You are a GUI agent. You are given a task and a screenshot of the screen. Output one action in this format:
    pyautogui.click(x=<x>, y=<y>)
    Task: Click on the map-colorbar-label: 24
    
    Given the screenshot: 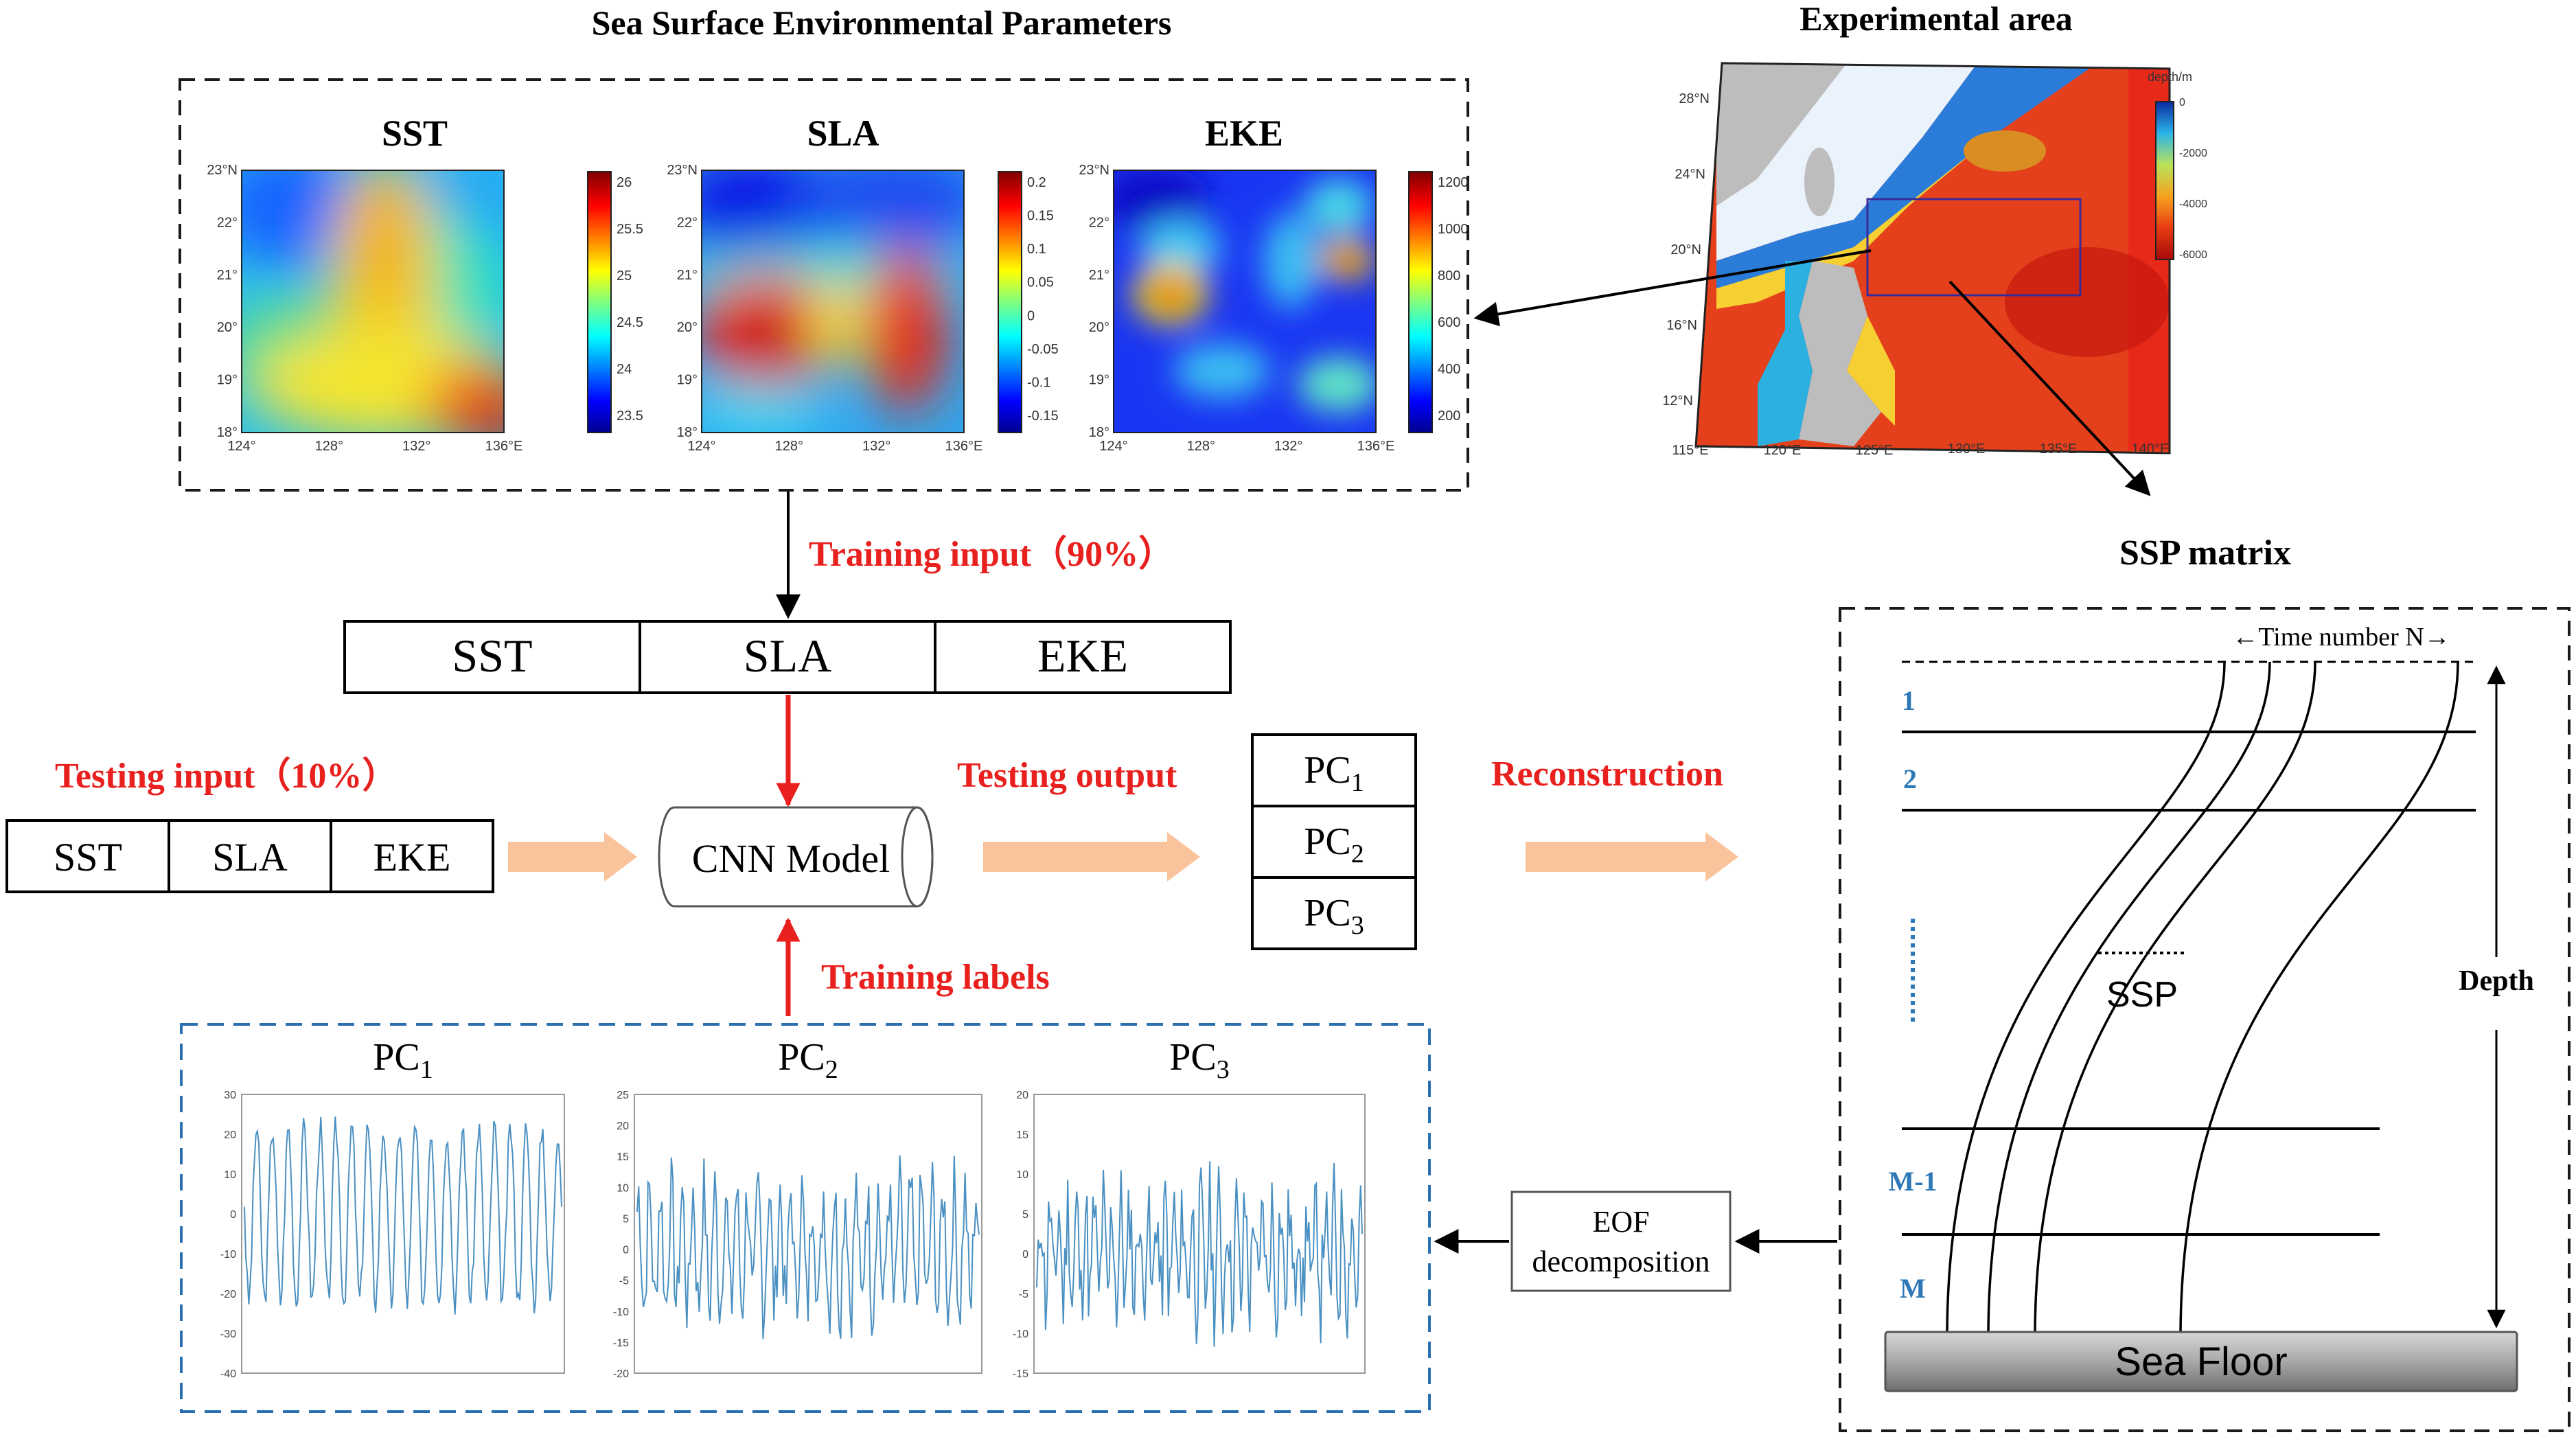 What is the action you would take?
    pyautogui.click(x=624, y=369)
    